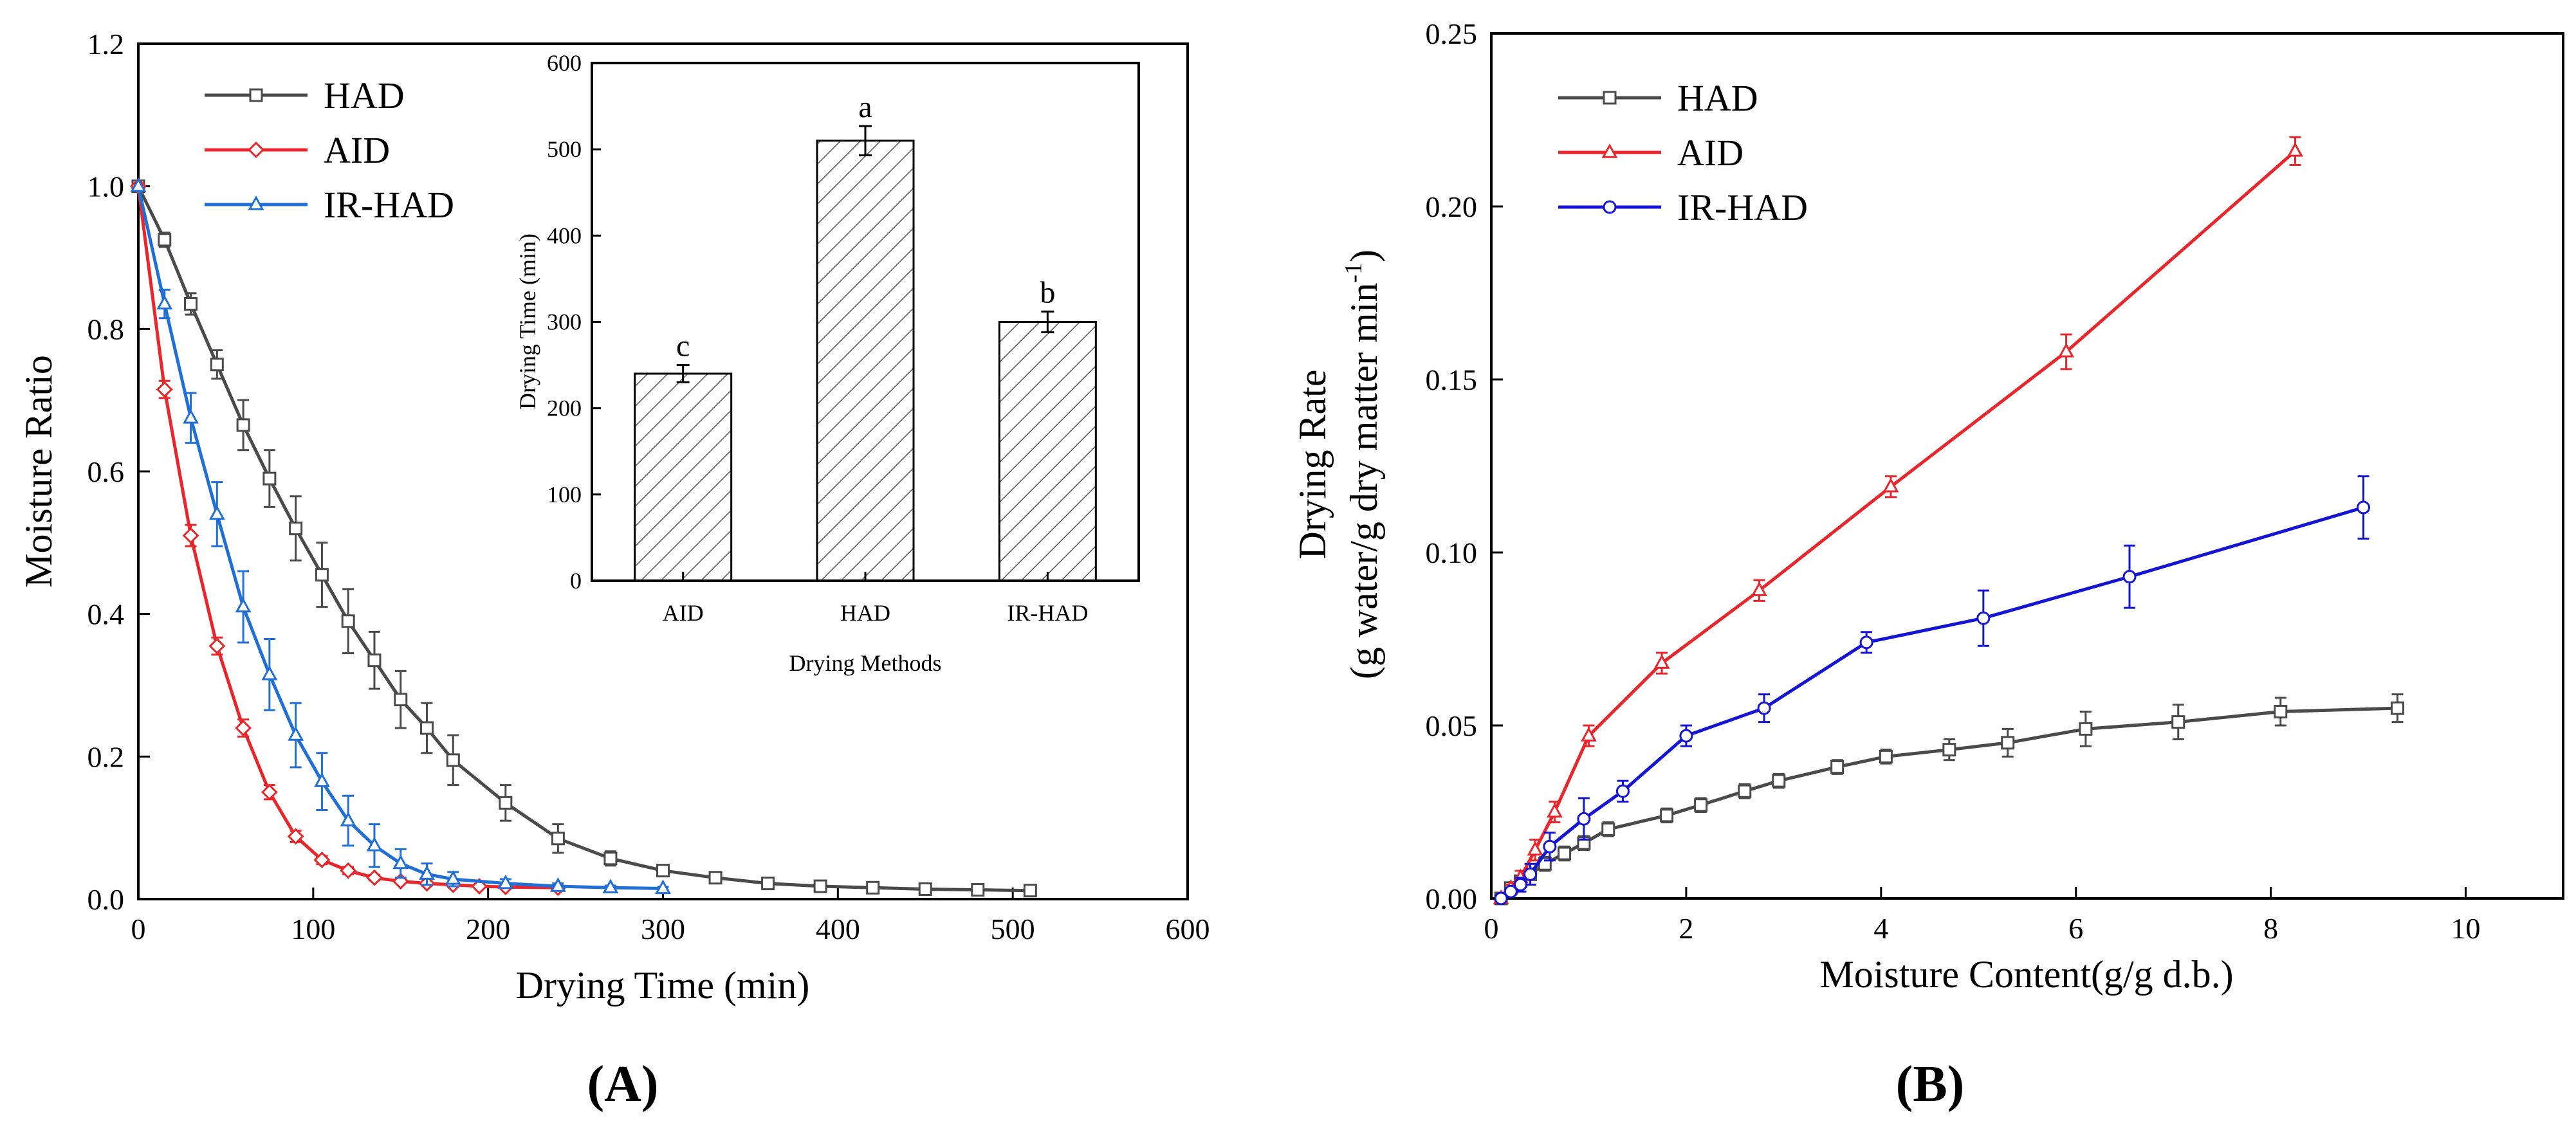  What do you see at coordinates (488, 929) in the screenshot?
I see `x-tick-label: 200` at bounding box center [488, 929].